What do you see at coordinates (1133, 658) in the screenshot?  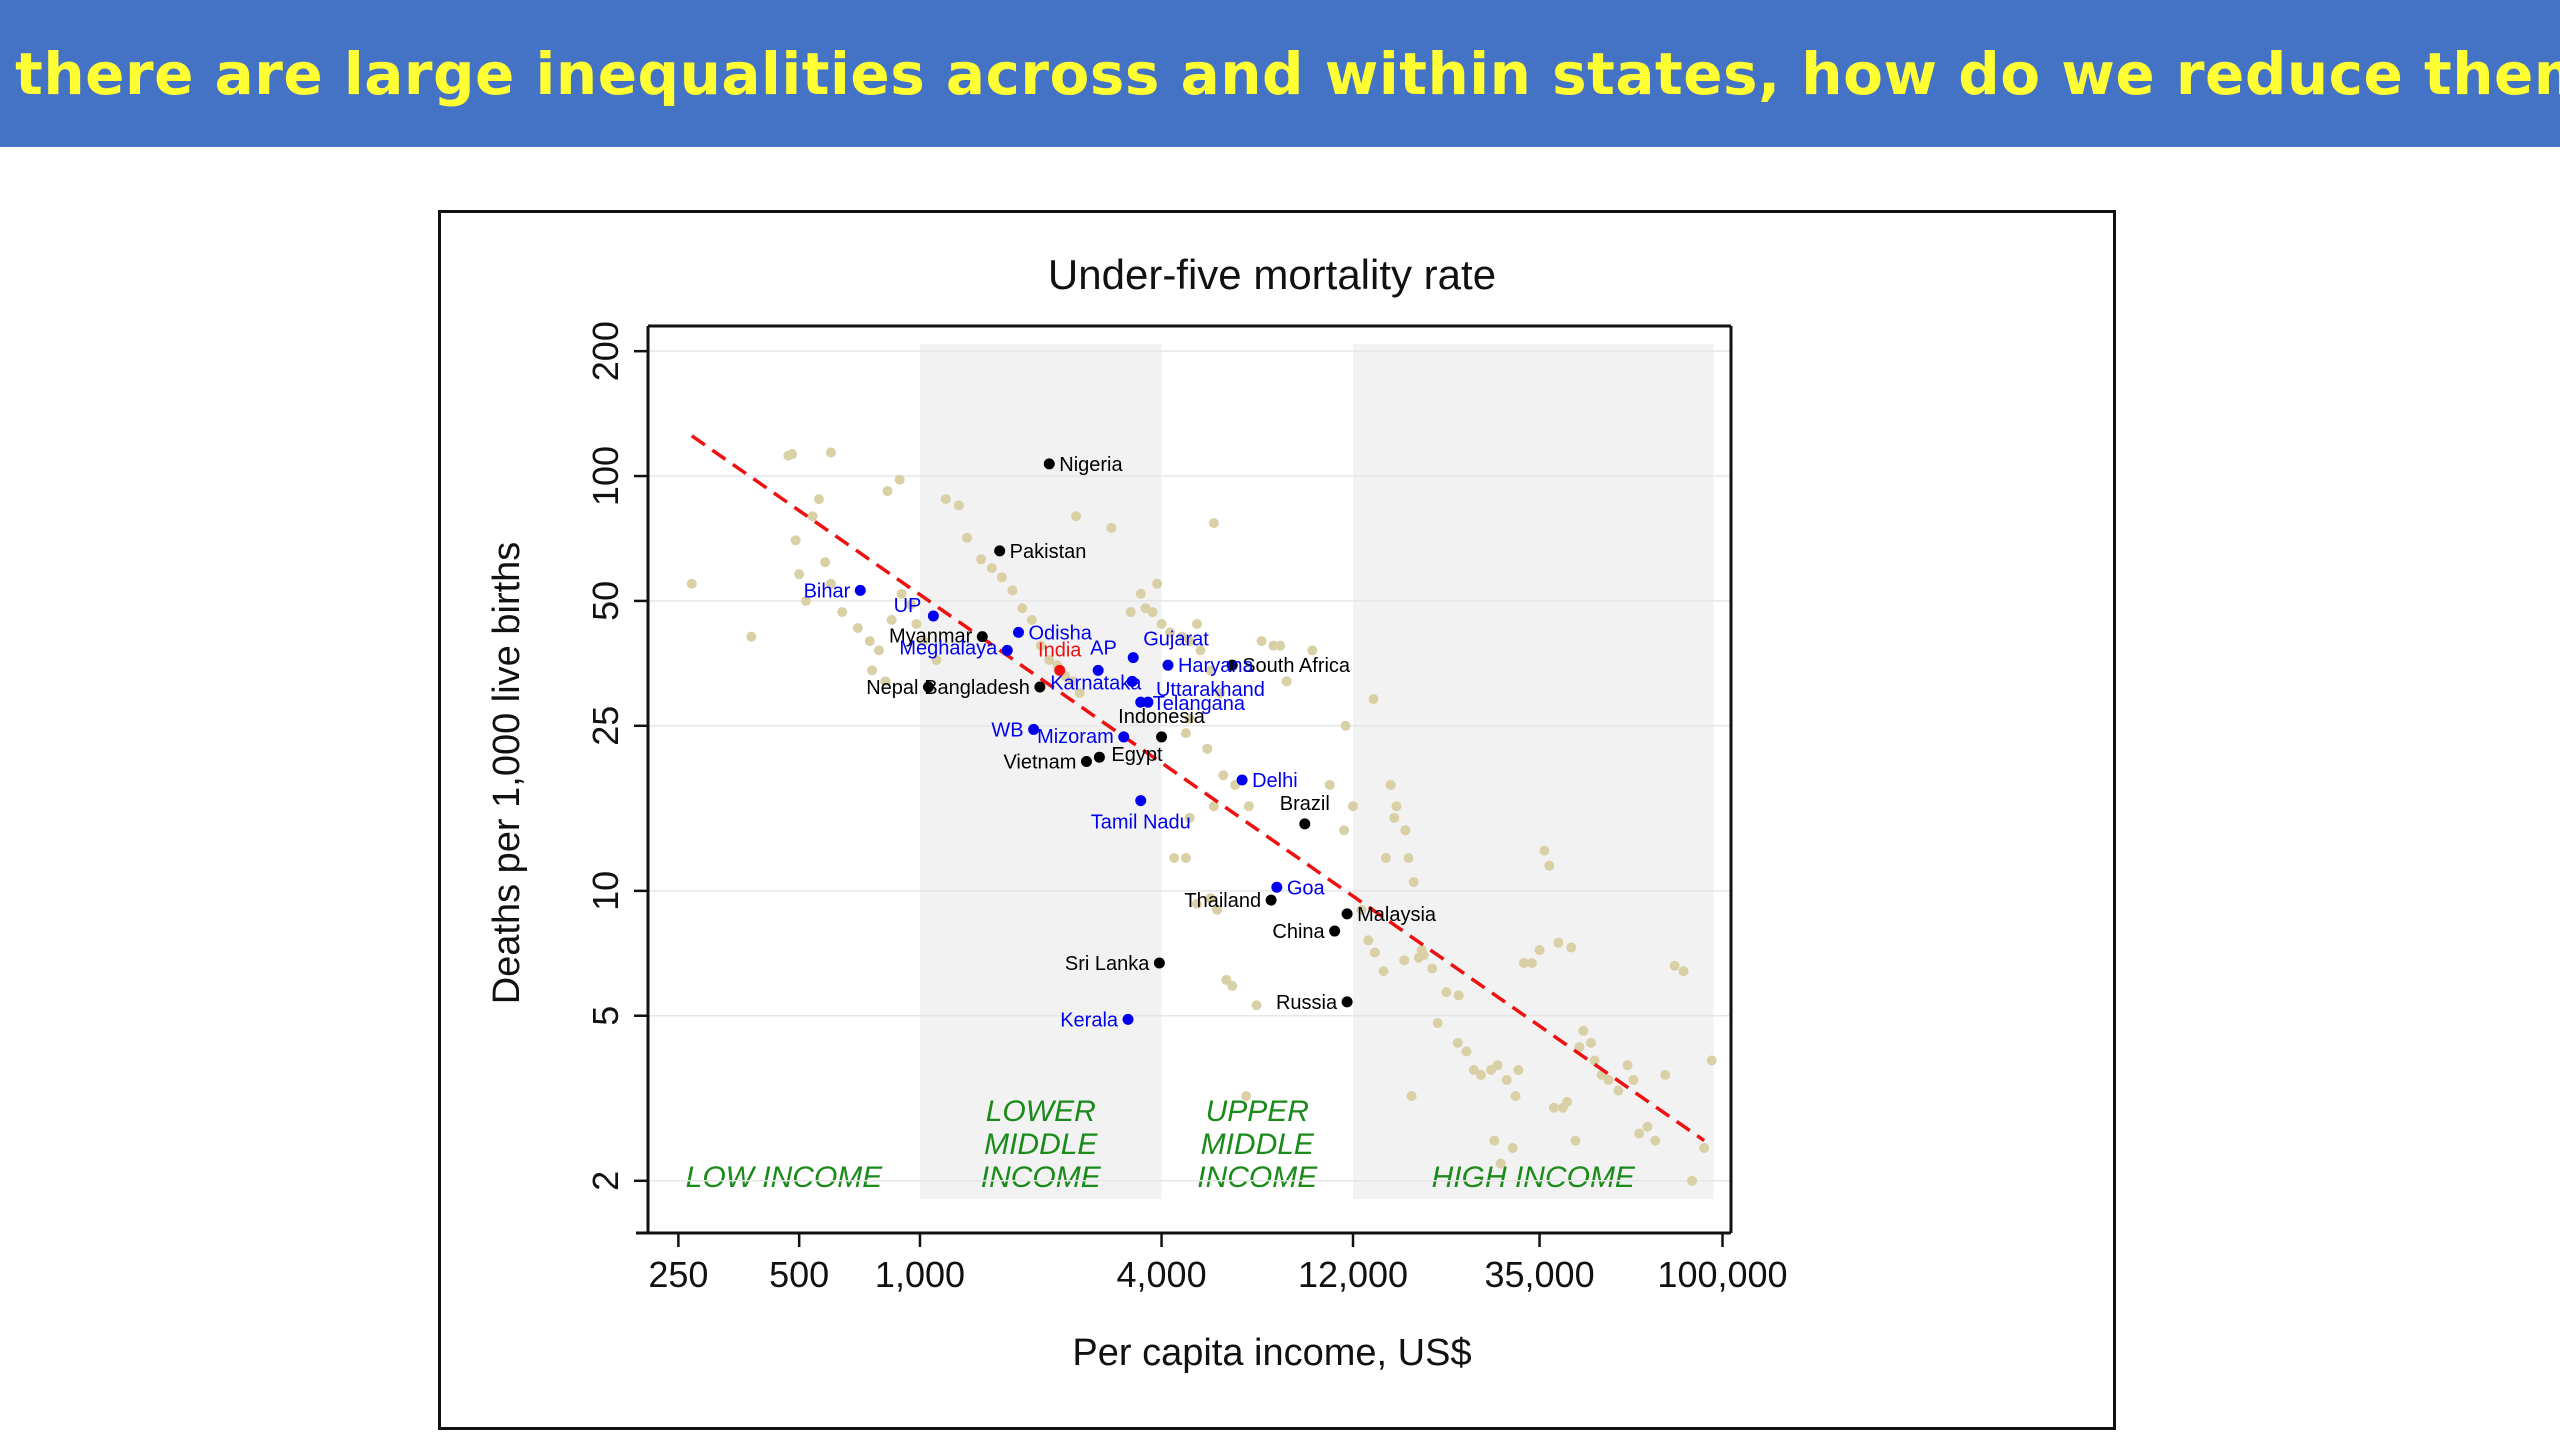 I see `point-gujarat` at bounding box center [1133, 658].